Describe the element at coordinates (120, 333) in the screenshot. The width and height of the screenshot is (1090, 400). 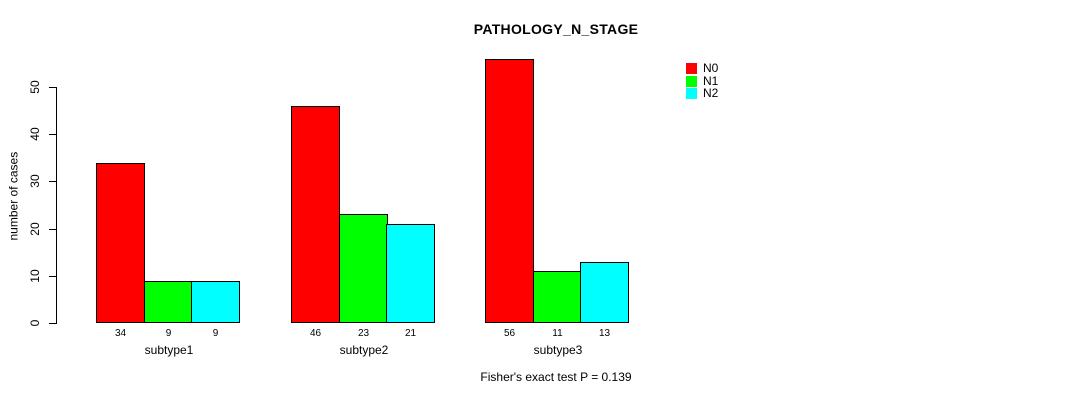
I see `bar-value-label: 34` at that location.